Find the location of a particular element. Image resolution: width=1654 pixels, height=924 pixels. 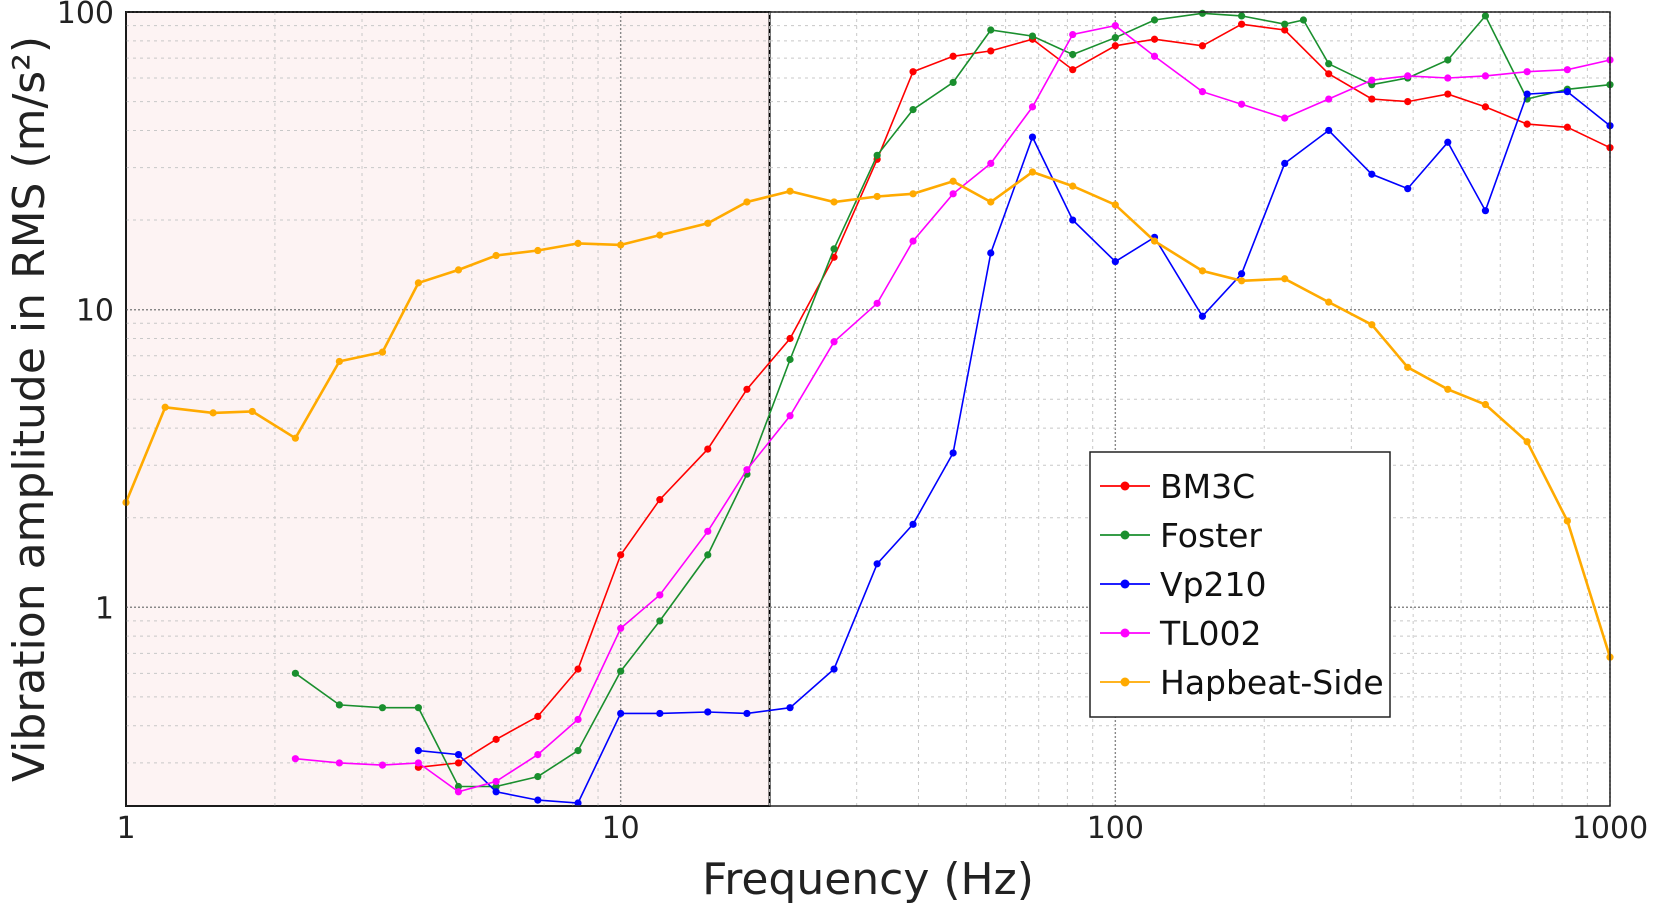

legend-label-hapbeat-side: Hapbeat-Side is located at coordinates (1272, 682).